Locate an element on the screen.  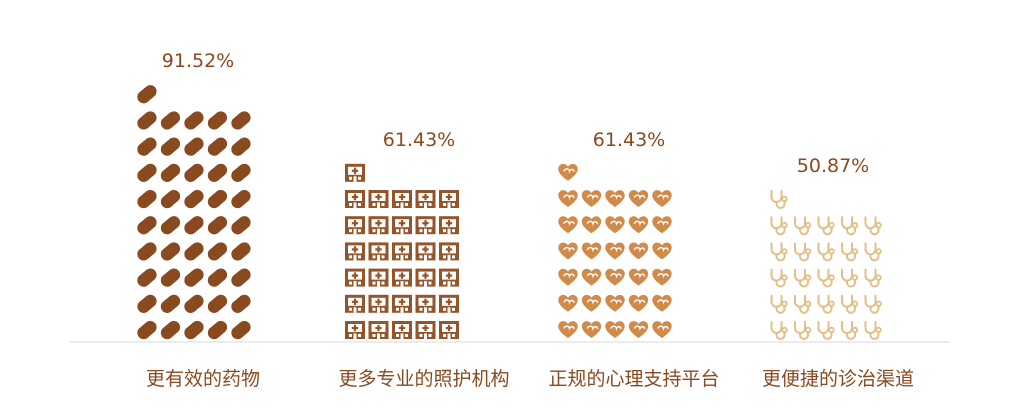
category-label: 更有效的药物 is located at coordinates (203, 379).